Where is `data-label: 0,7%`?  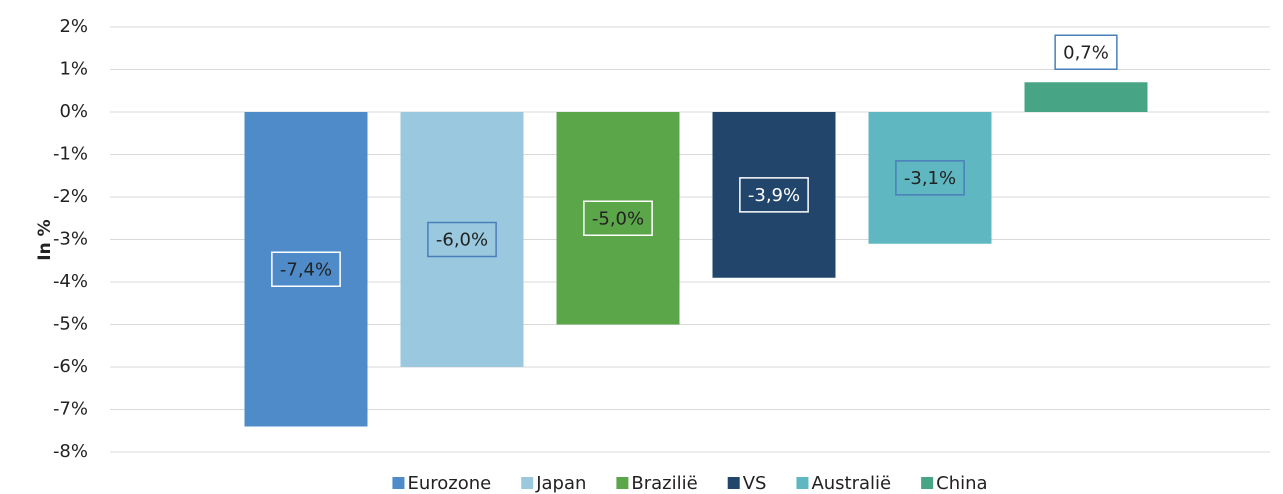
data-label: 0,7% is located at coordinates (1086, 52).